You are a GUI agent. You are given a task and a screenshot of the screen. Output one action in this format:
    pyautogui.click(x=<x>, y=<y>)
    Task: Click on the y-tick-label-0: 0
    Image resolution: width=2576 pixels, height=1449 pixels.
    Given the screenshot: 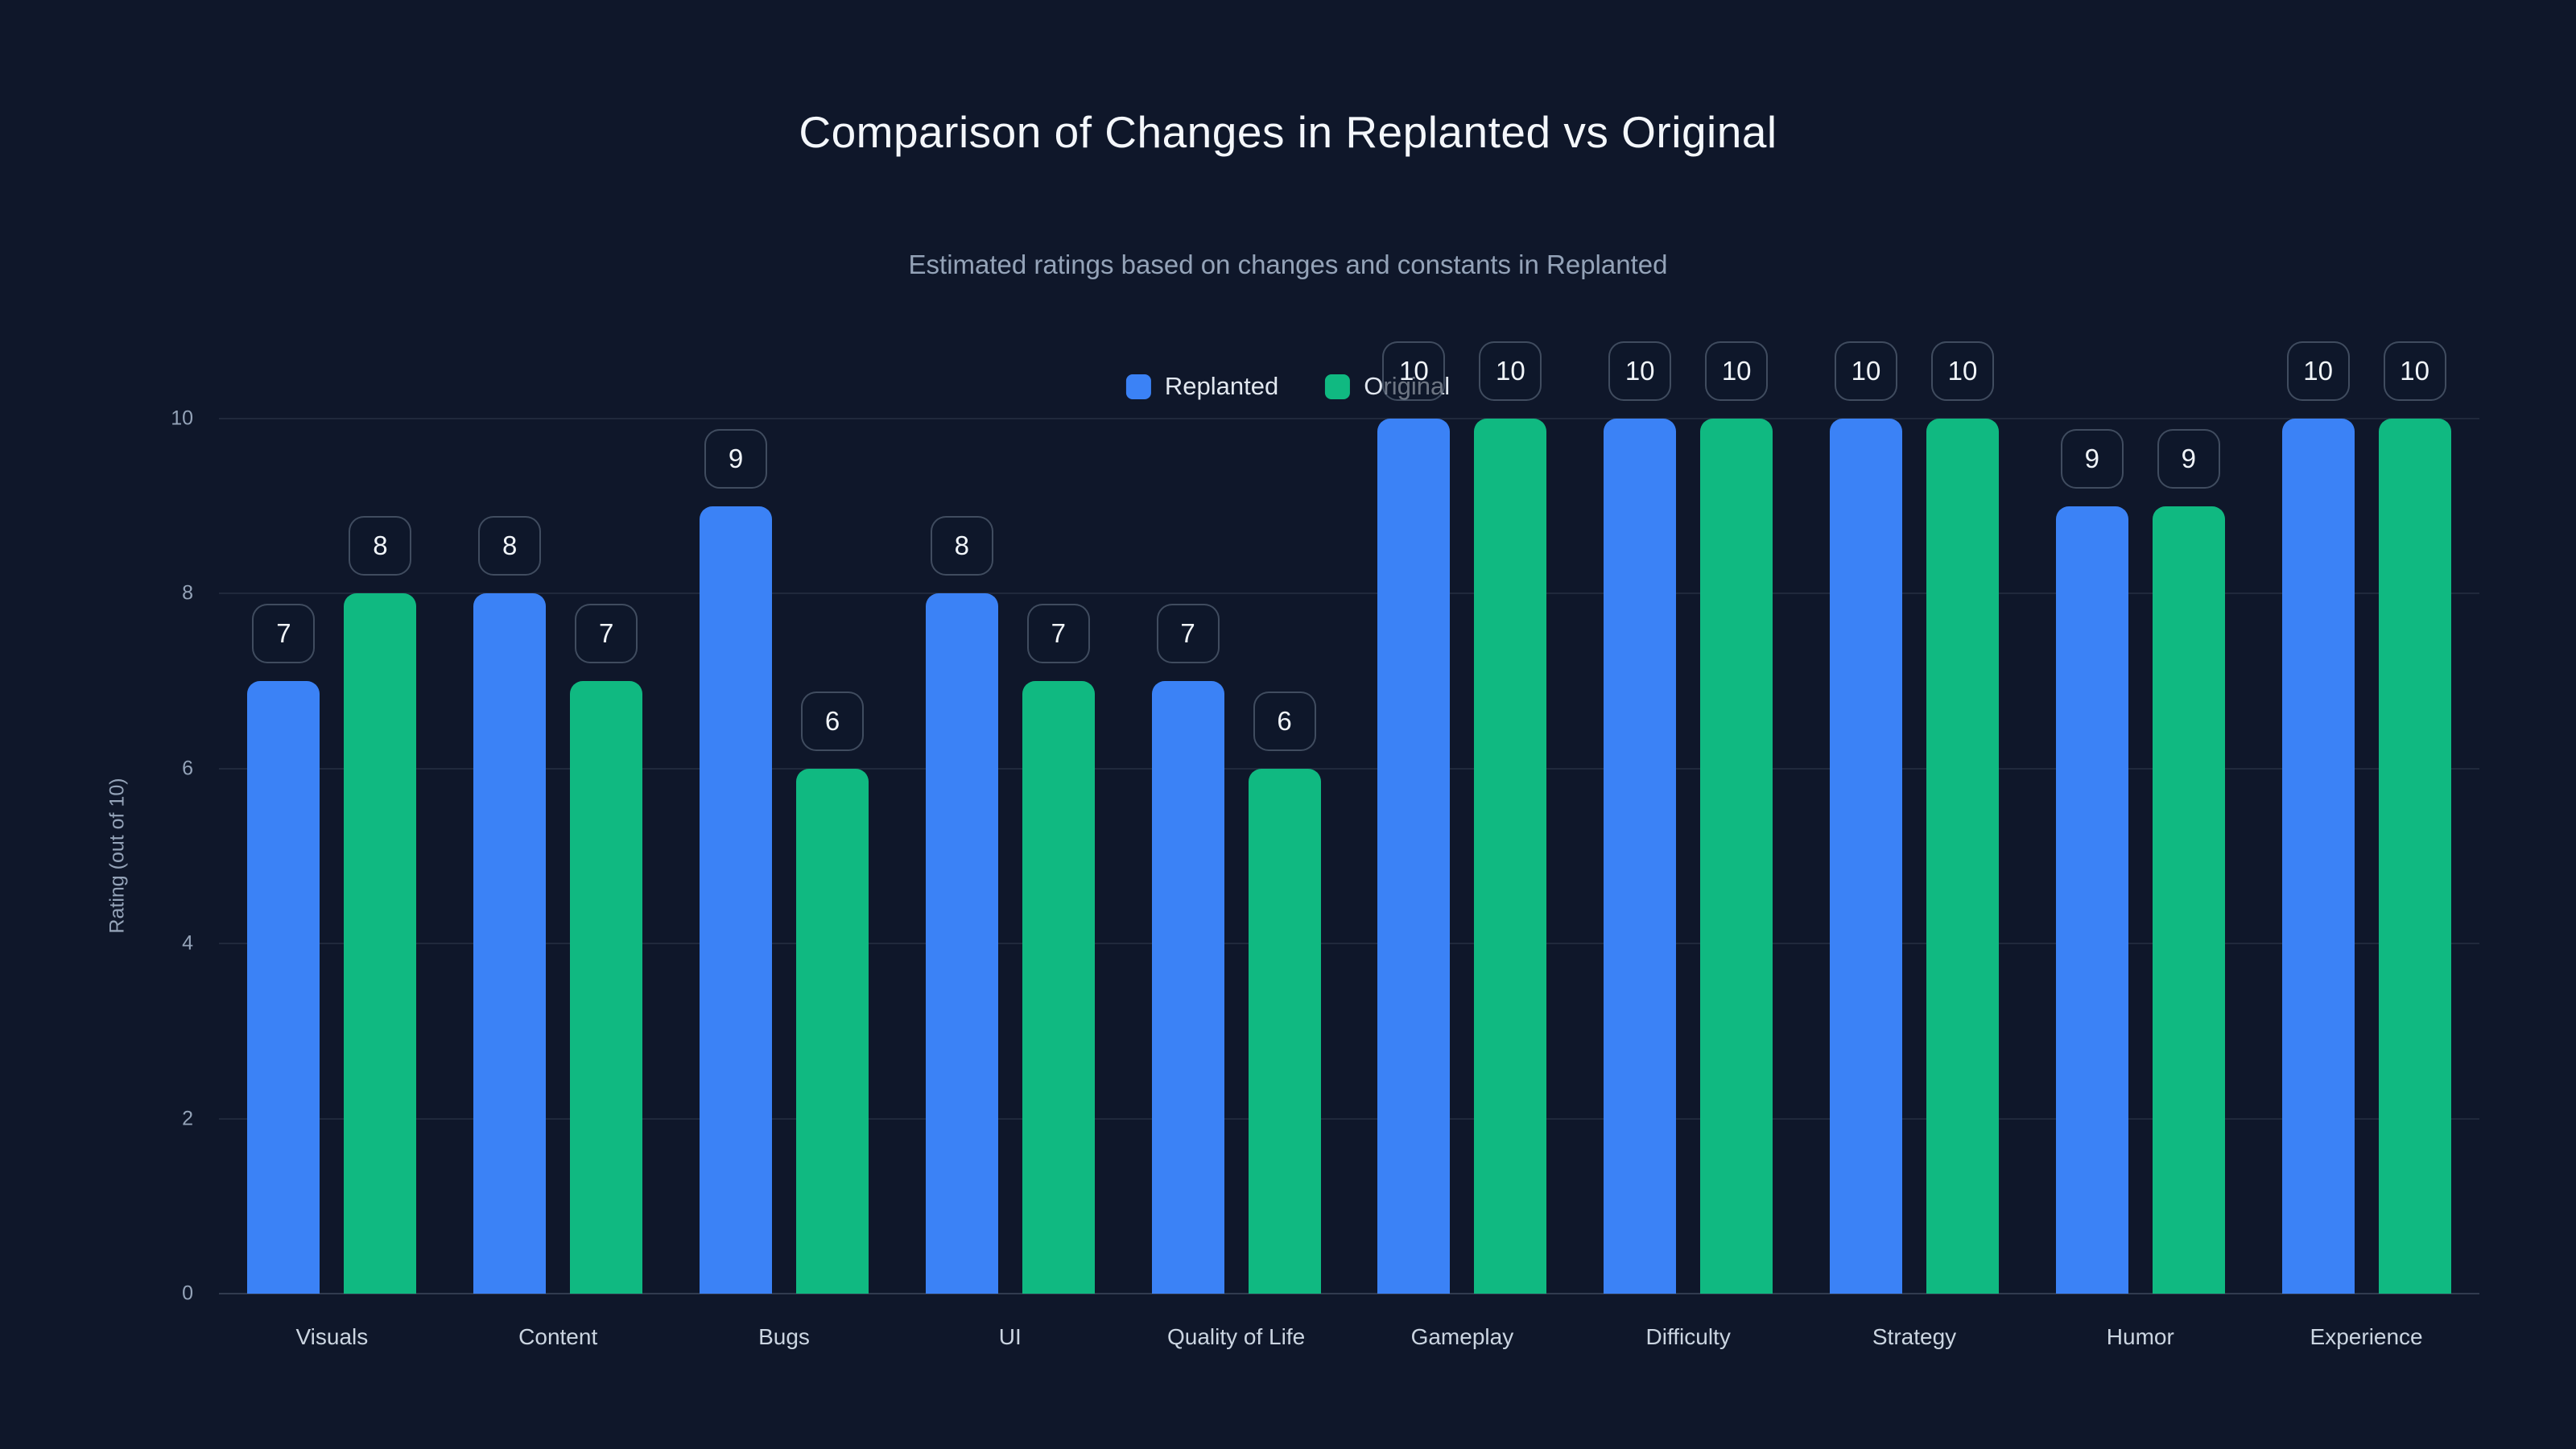 What is the action you would take?
    pyautogui.click(x=187, y=1293)
    